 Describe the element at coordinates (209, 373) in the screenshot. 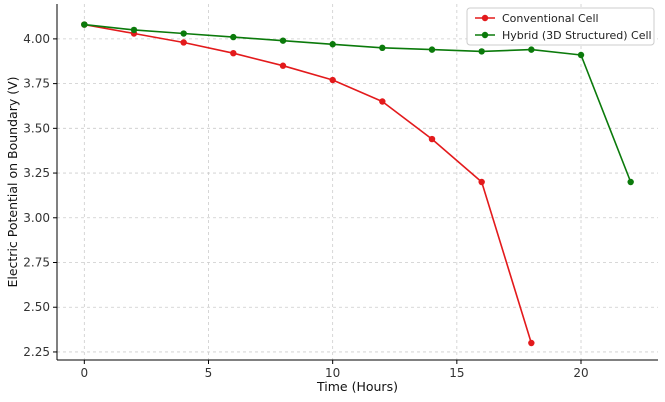

I see `x-tick-label: 5` at that location.